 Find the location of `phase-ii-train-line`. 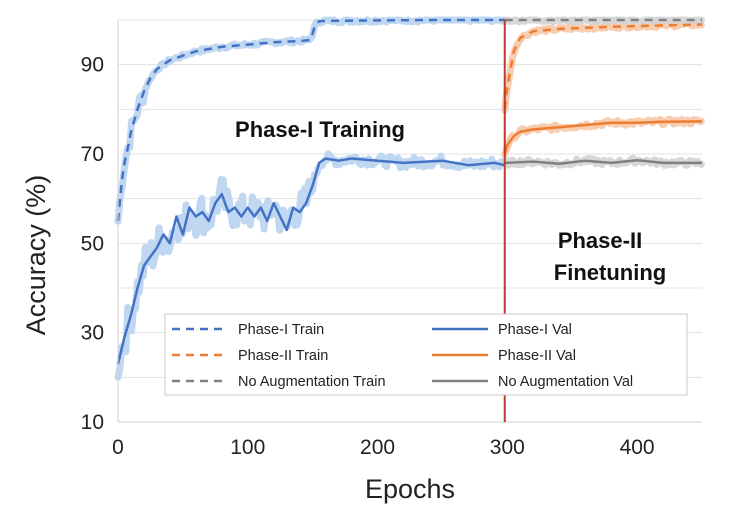

phase-ii-train-line is located at coordinates (603, 66).